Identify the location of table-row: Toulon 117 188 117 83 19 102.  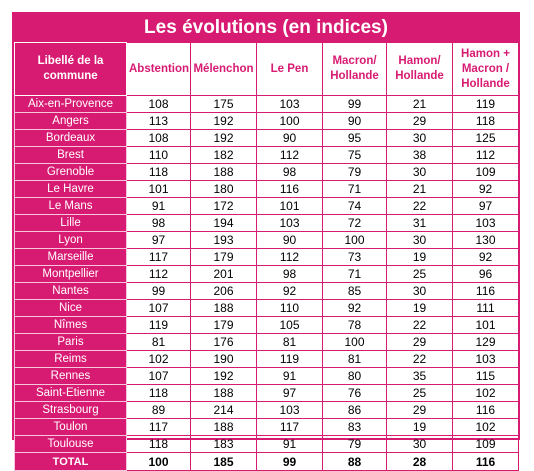
(266, 427).